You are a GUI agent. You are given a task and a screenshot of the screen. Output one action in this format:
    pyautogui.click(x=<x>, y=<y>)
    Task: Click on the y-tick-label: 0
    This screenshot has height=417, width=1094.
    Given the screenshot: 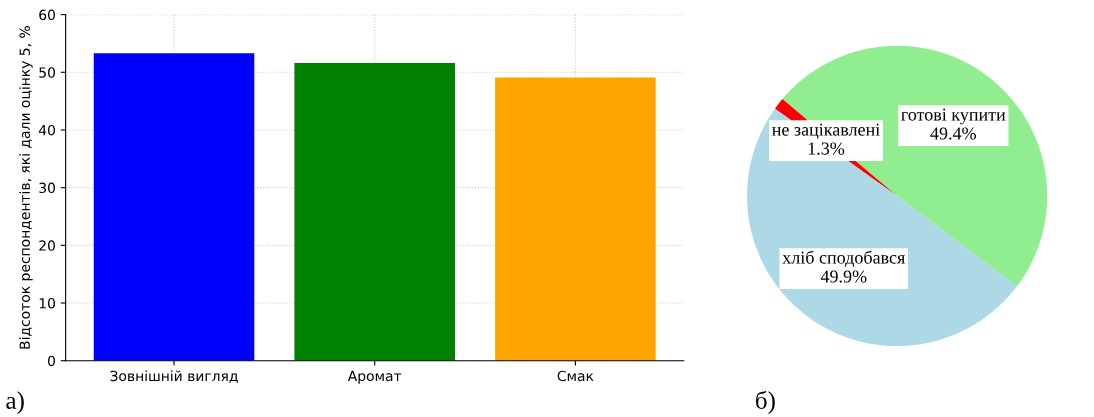 What is the action you would take?
    pyautogui.click(x=51, y=361)
    